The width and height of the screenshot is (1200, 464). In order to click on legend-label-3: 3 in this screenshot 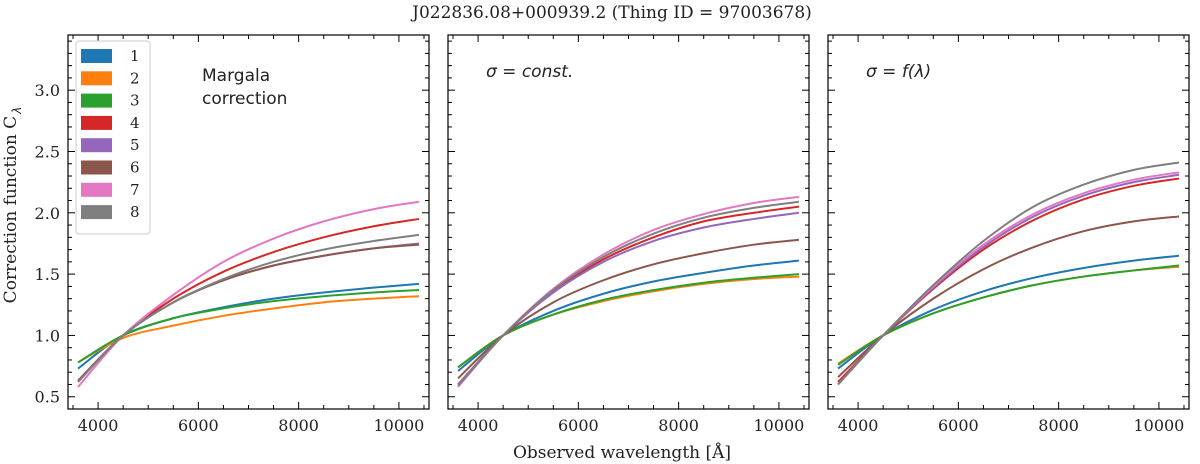, I will do `click(135, 101)`.